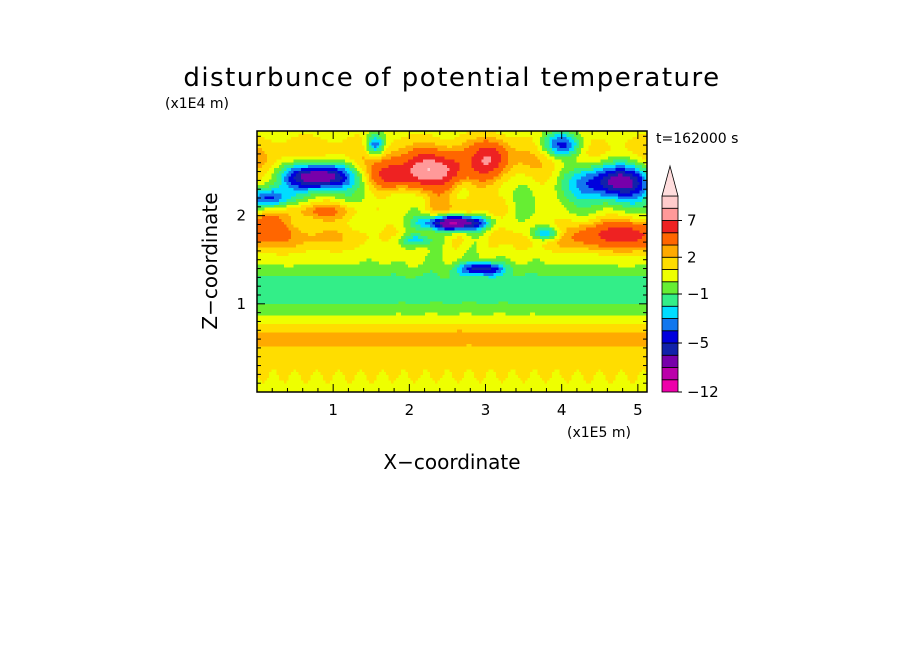 This screenshot has width=904, height=654. What do you see at coordinates (241, 260) in the screenshot?
I see `y-axis-ticks: 12` at bounding box center [241, 260].